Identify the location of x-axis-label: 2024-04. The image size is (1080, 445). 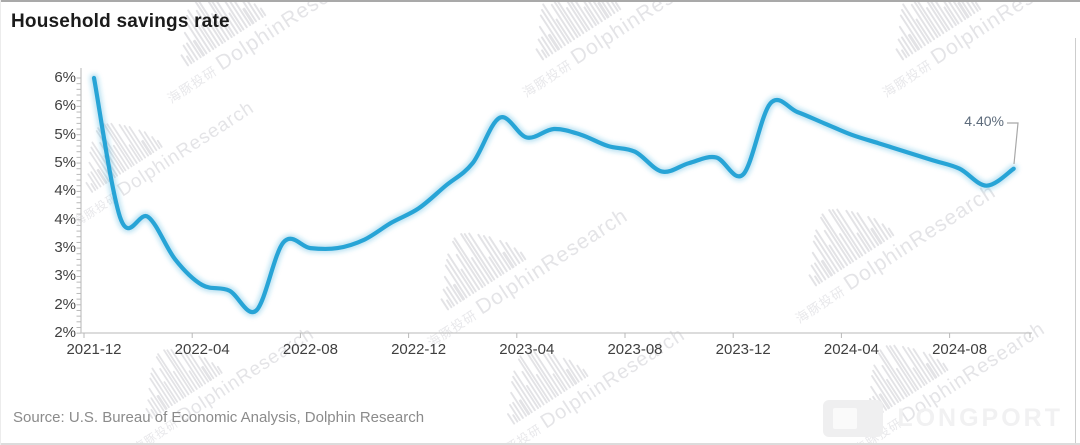
(851, 349).